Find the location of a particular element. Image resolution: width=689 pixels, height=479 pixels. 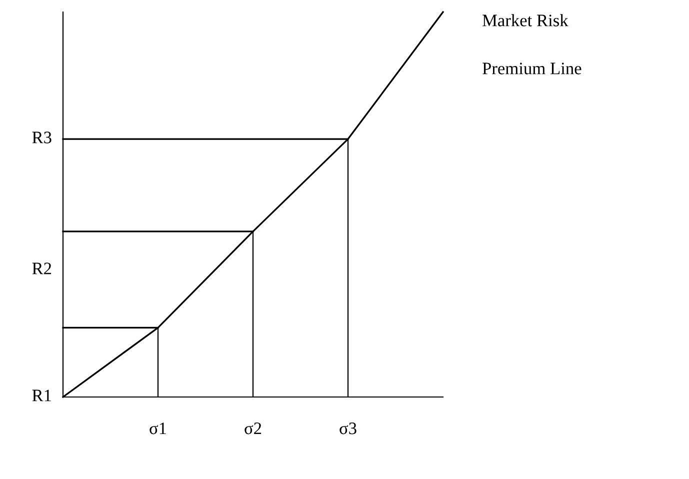

text: R3 is located at coordinates (42, 138).